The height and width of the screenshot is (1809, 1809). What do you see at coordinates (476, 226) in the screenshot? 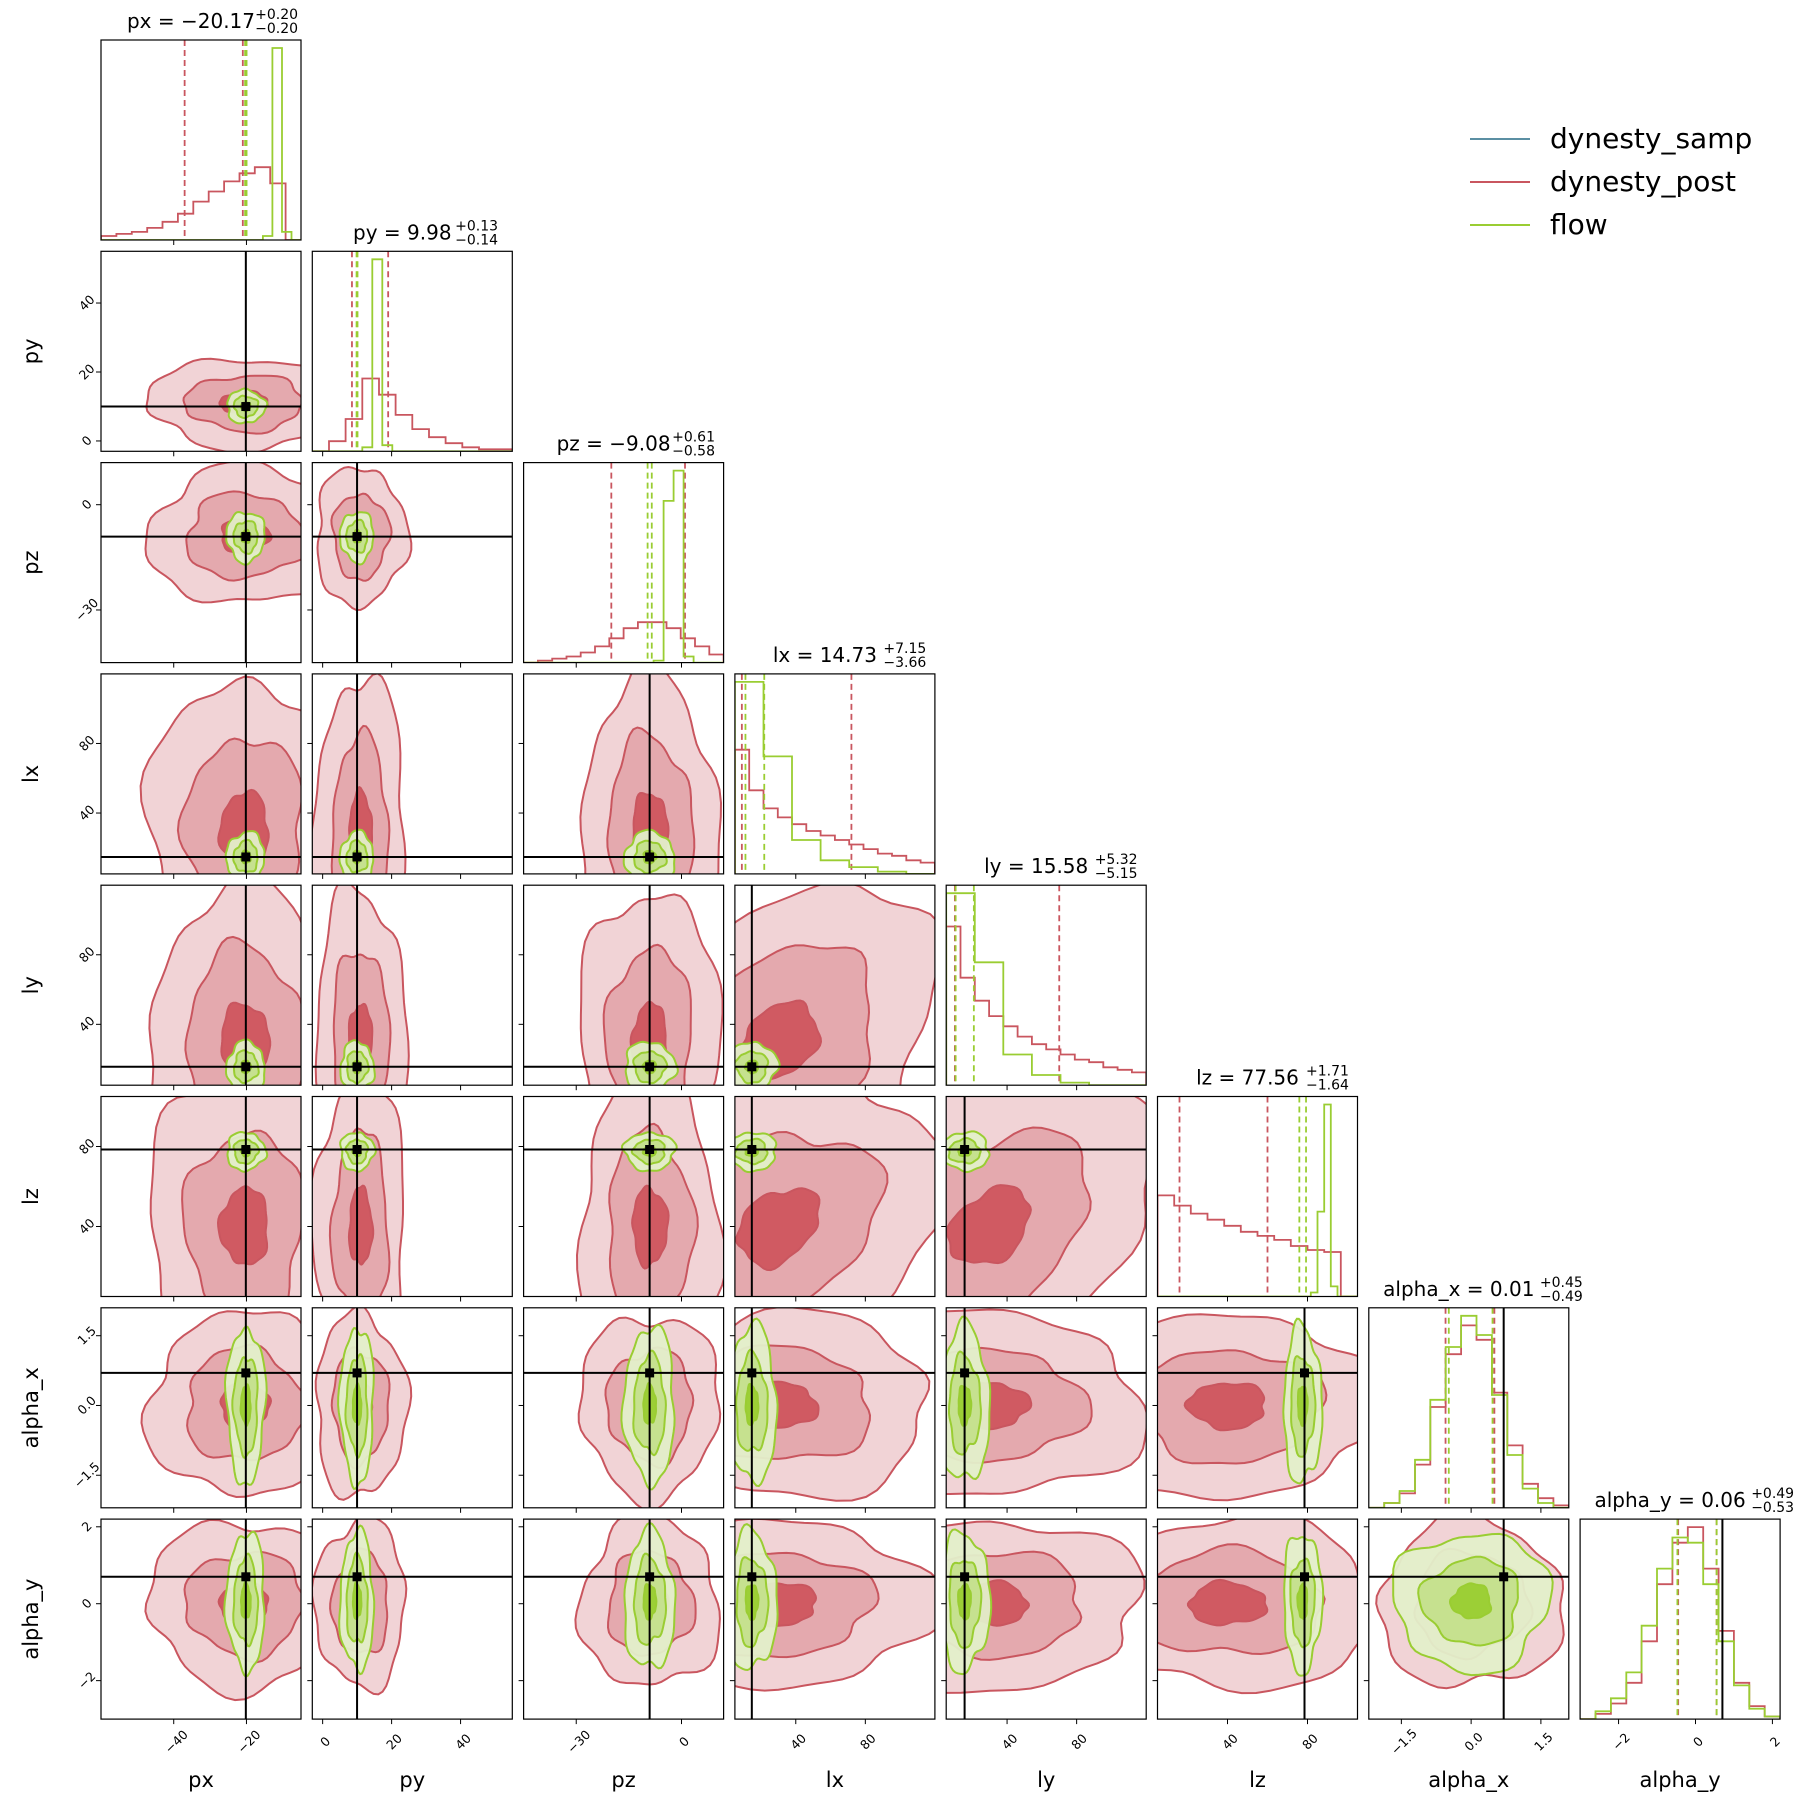
I see `title-plus-error: +0.13` at bounding box center [476, 226].